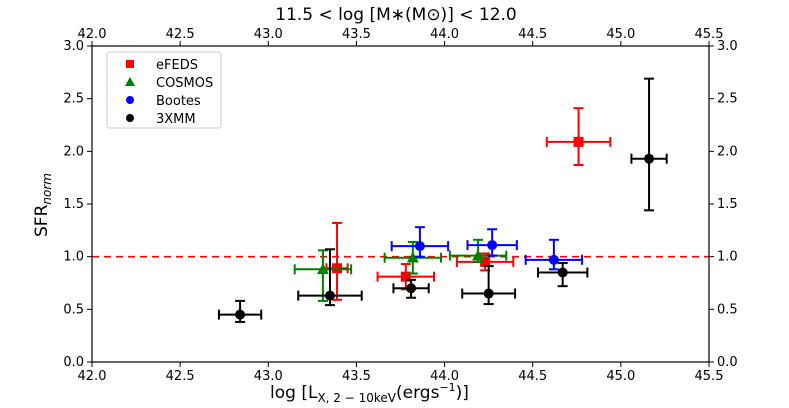 The width and height of the screenshot is (789, 408). I want to click on left-y-tick-label: 3.0, so click(73, 46).